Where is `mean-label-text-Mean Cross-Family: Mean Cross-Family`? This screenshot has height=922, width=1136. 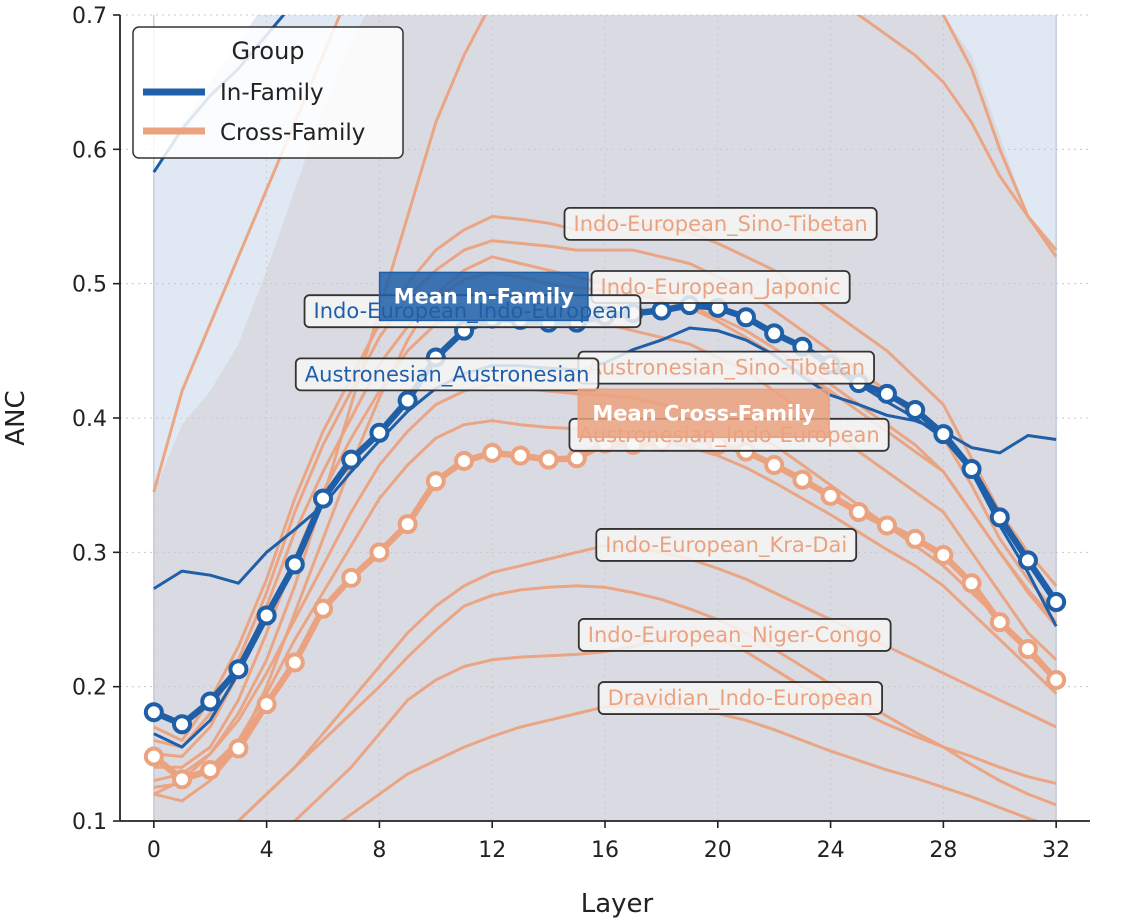 mean-label-text-Mean Cross-Family: Mean Cross-Family is located at coordinates (703, 413).